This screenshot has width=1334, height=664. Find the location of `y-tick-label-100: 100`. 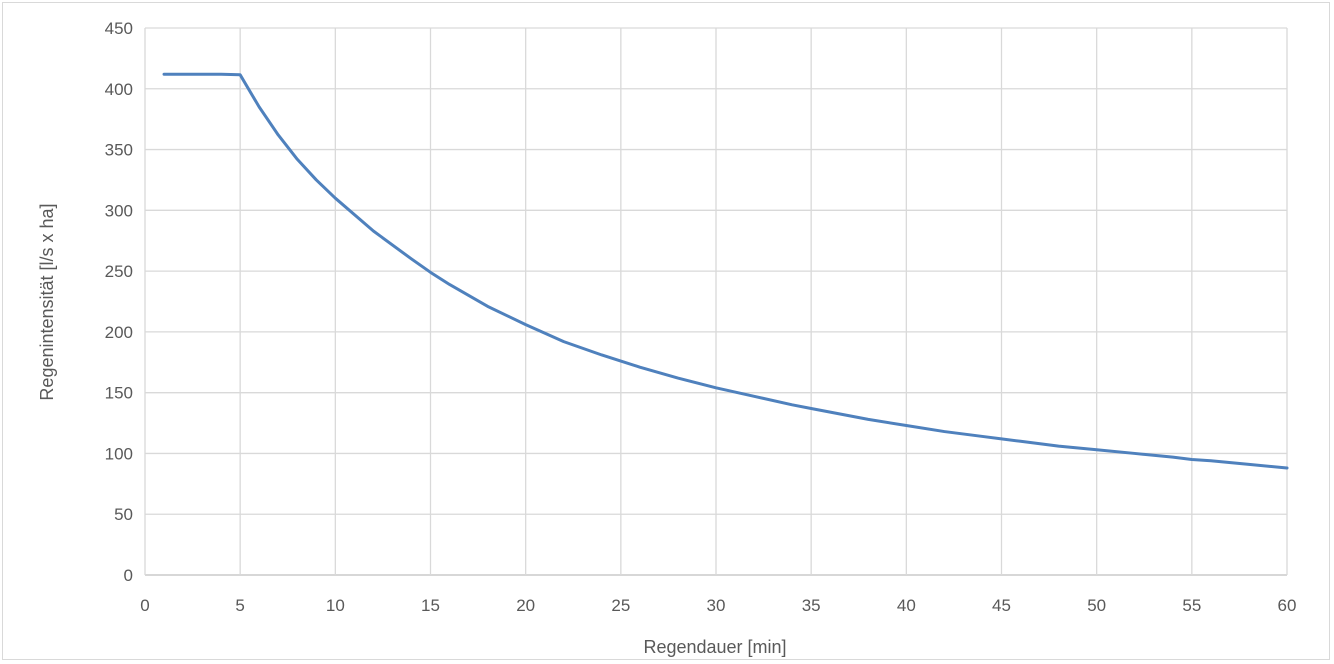

y-tick-label-100: 100 is located at coordinates (119, 453).